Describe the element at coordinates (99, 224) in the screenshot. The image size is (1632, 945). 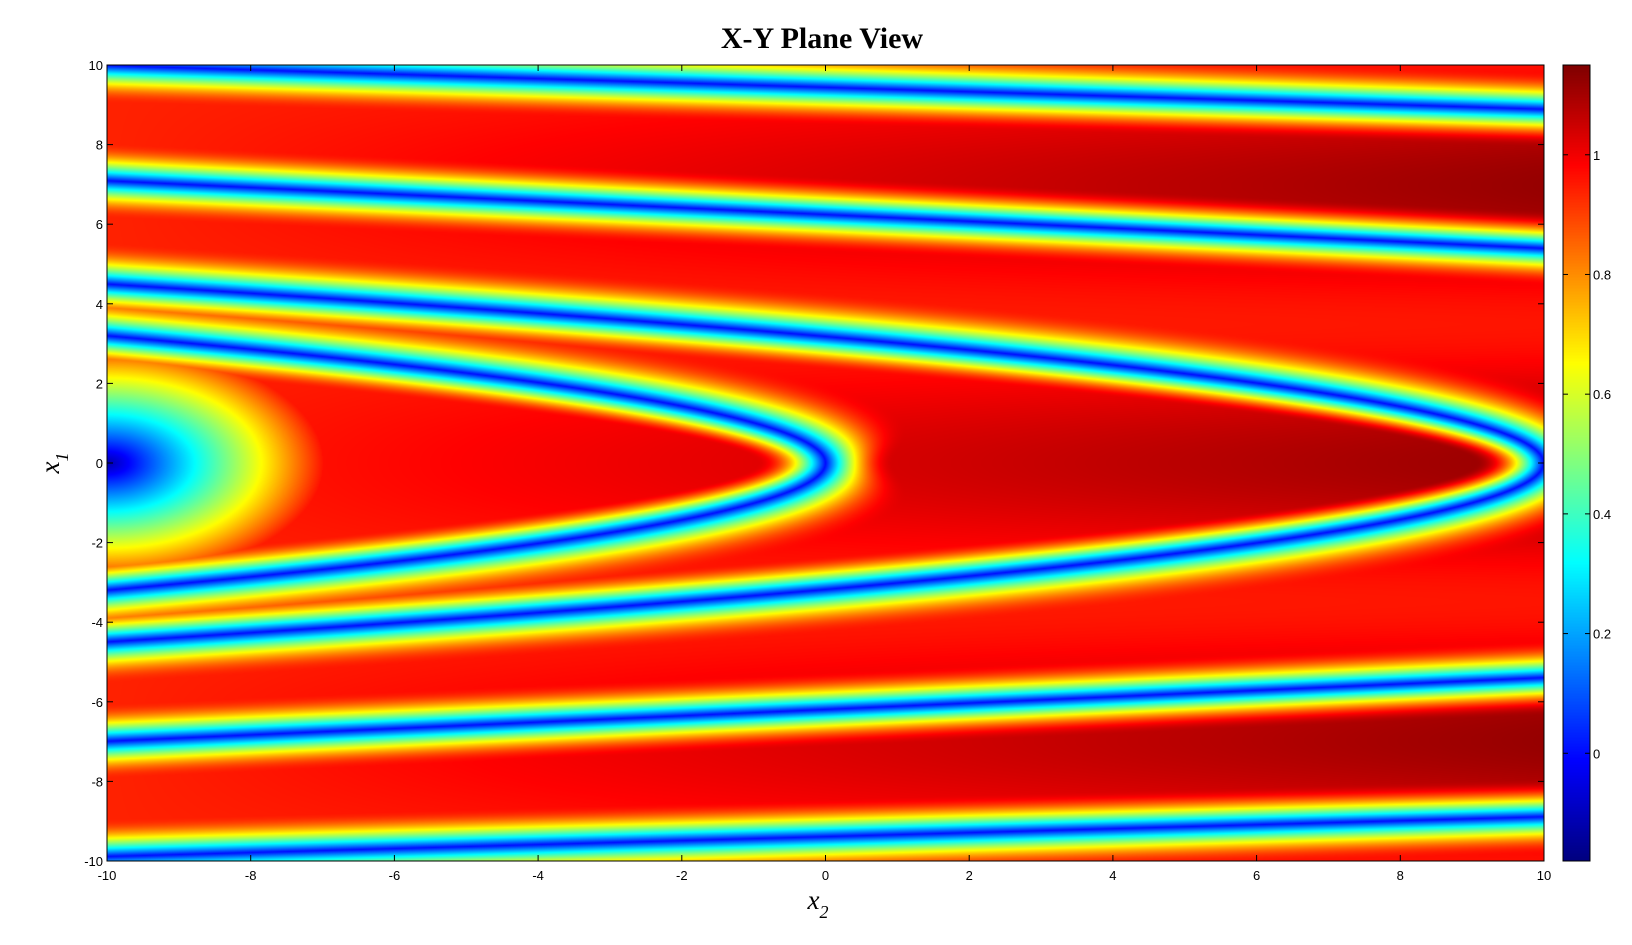
I see `y-tick-label: 6` at that location.